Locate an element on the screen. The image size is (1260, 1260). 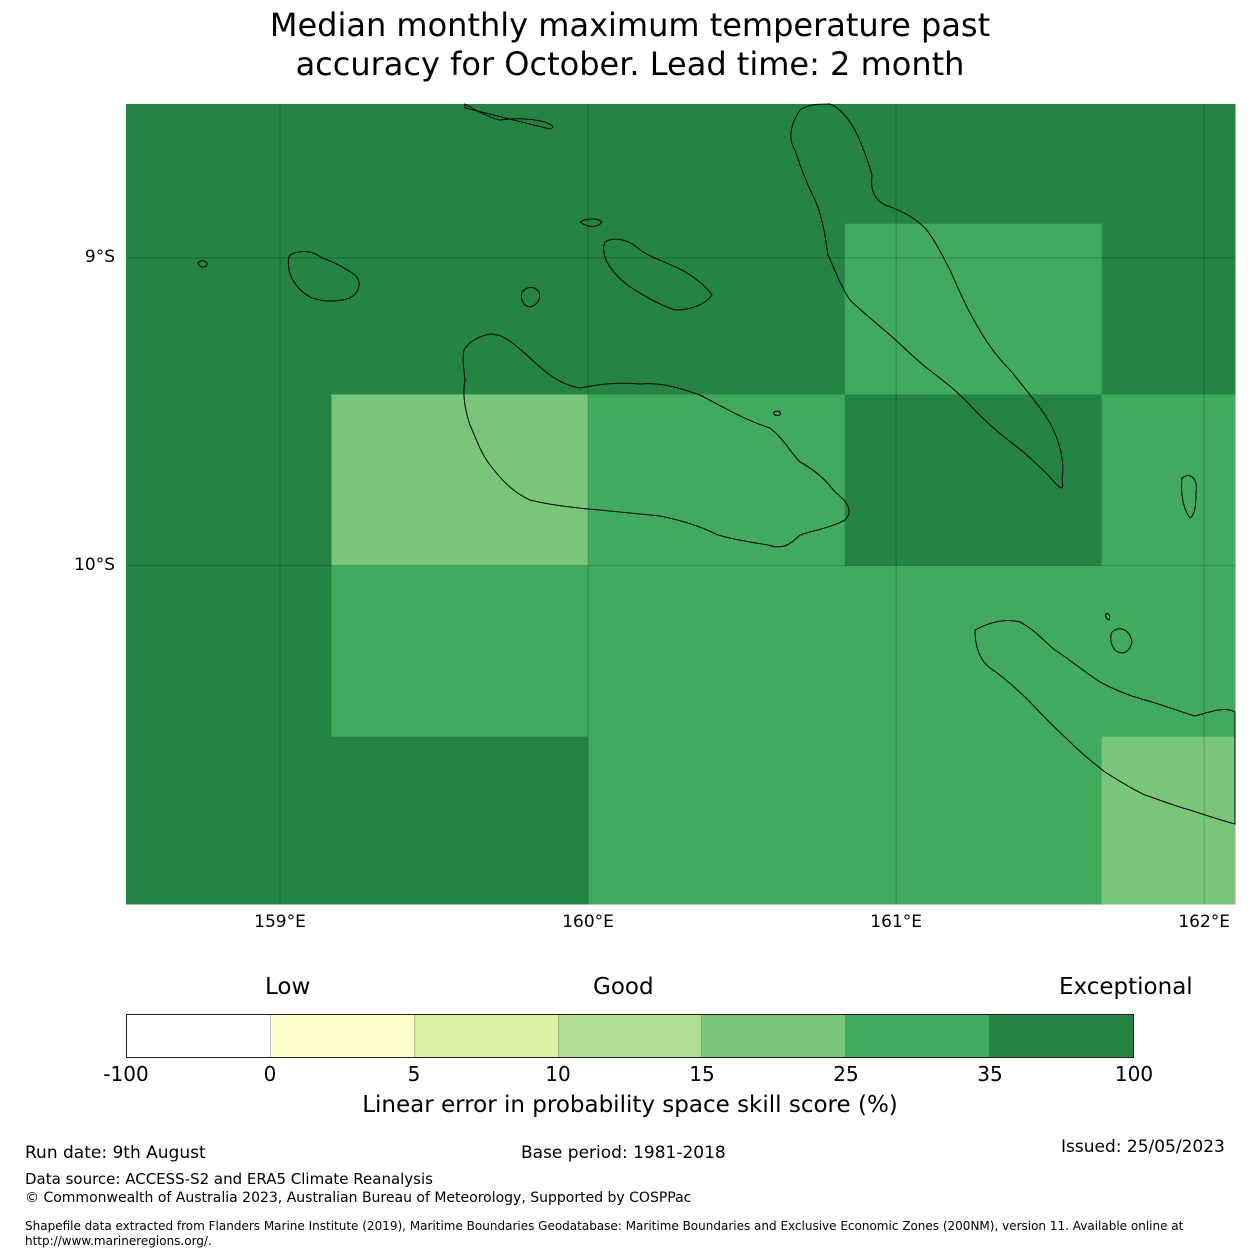
colorbar is located at coordinates (630, 1036).